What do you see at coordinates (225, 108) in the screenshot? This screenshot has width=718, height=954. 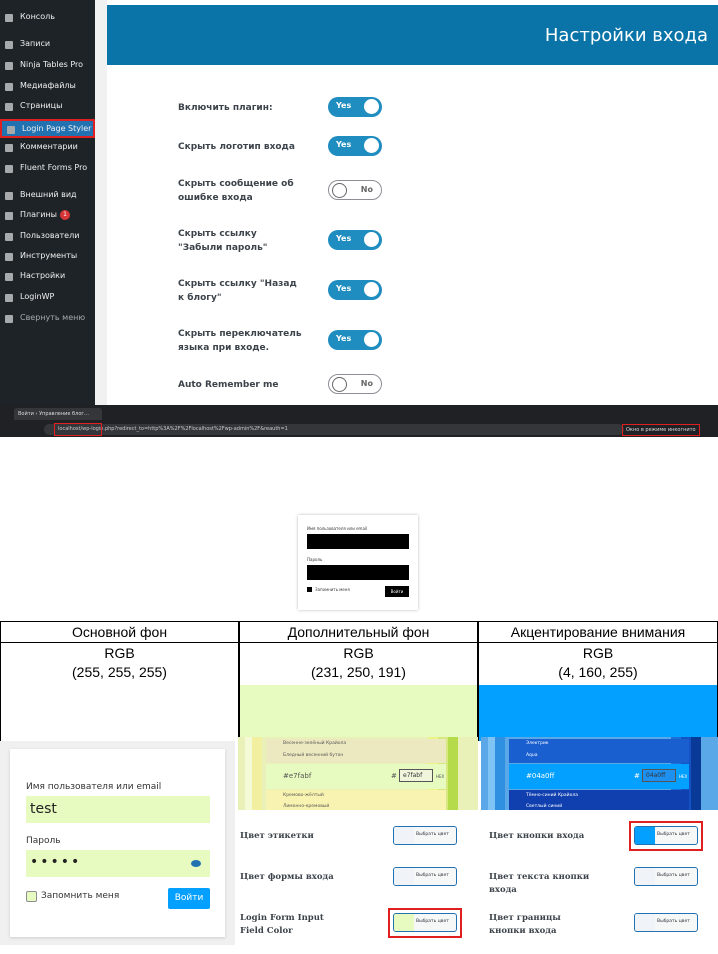 I see `setting-label: Включить плагин:` at bounding box center [225, 108].